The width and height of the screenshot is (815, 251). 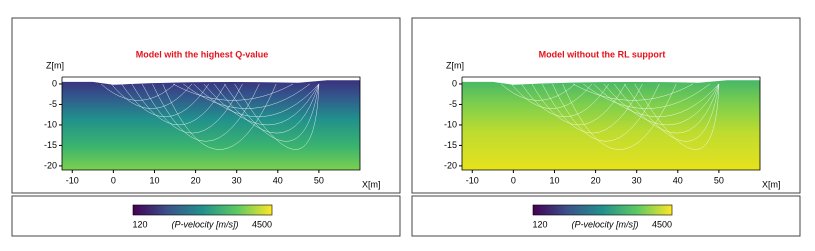 What do you see at coordinates (602, 54) in the screenshot?
I see `panel-title: Model without the RL support` at bounding box center [602, 54].